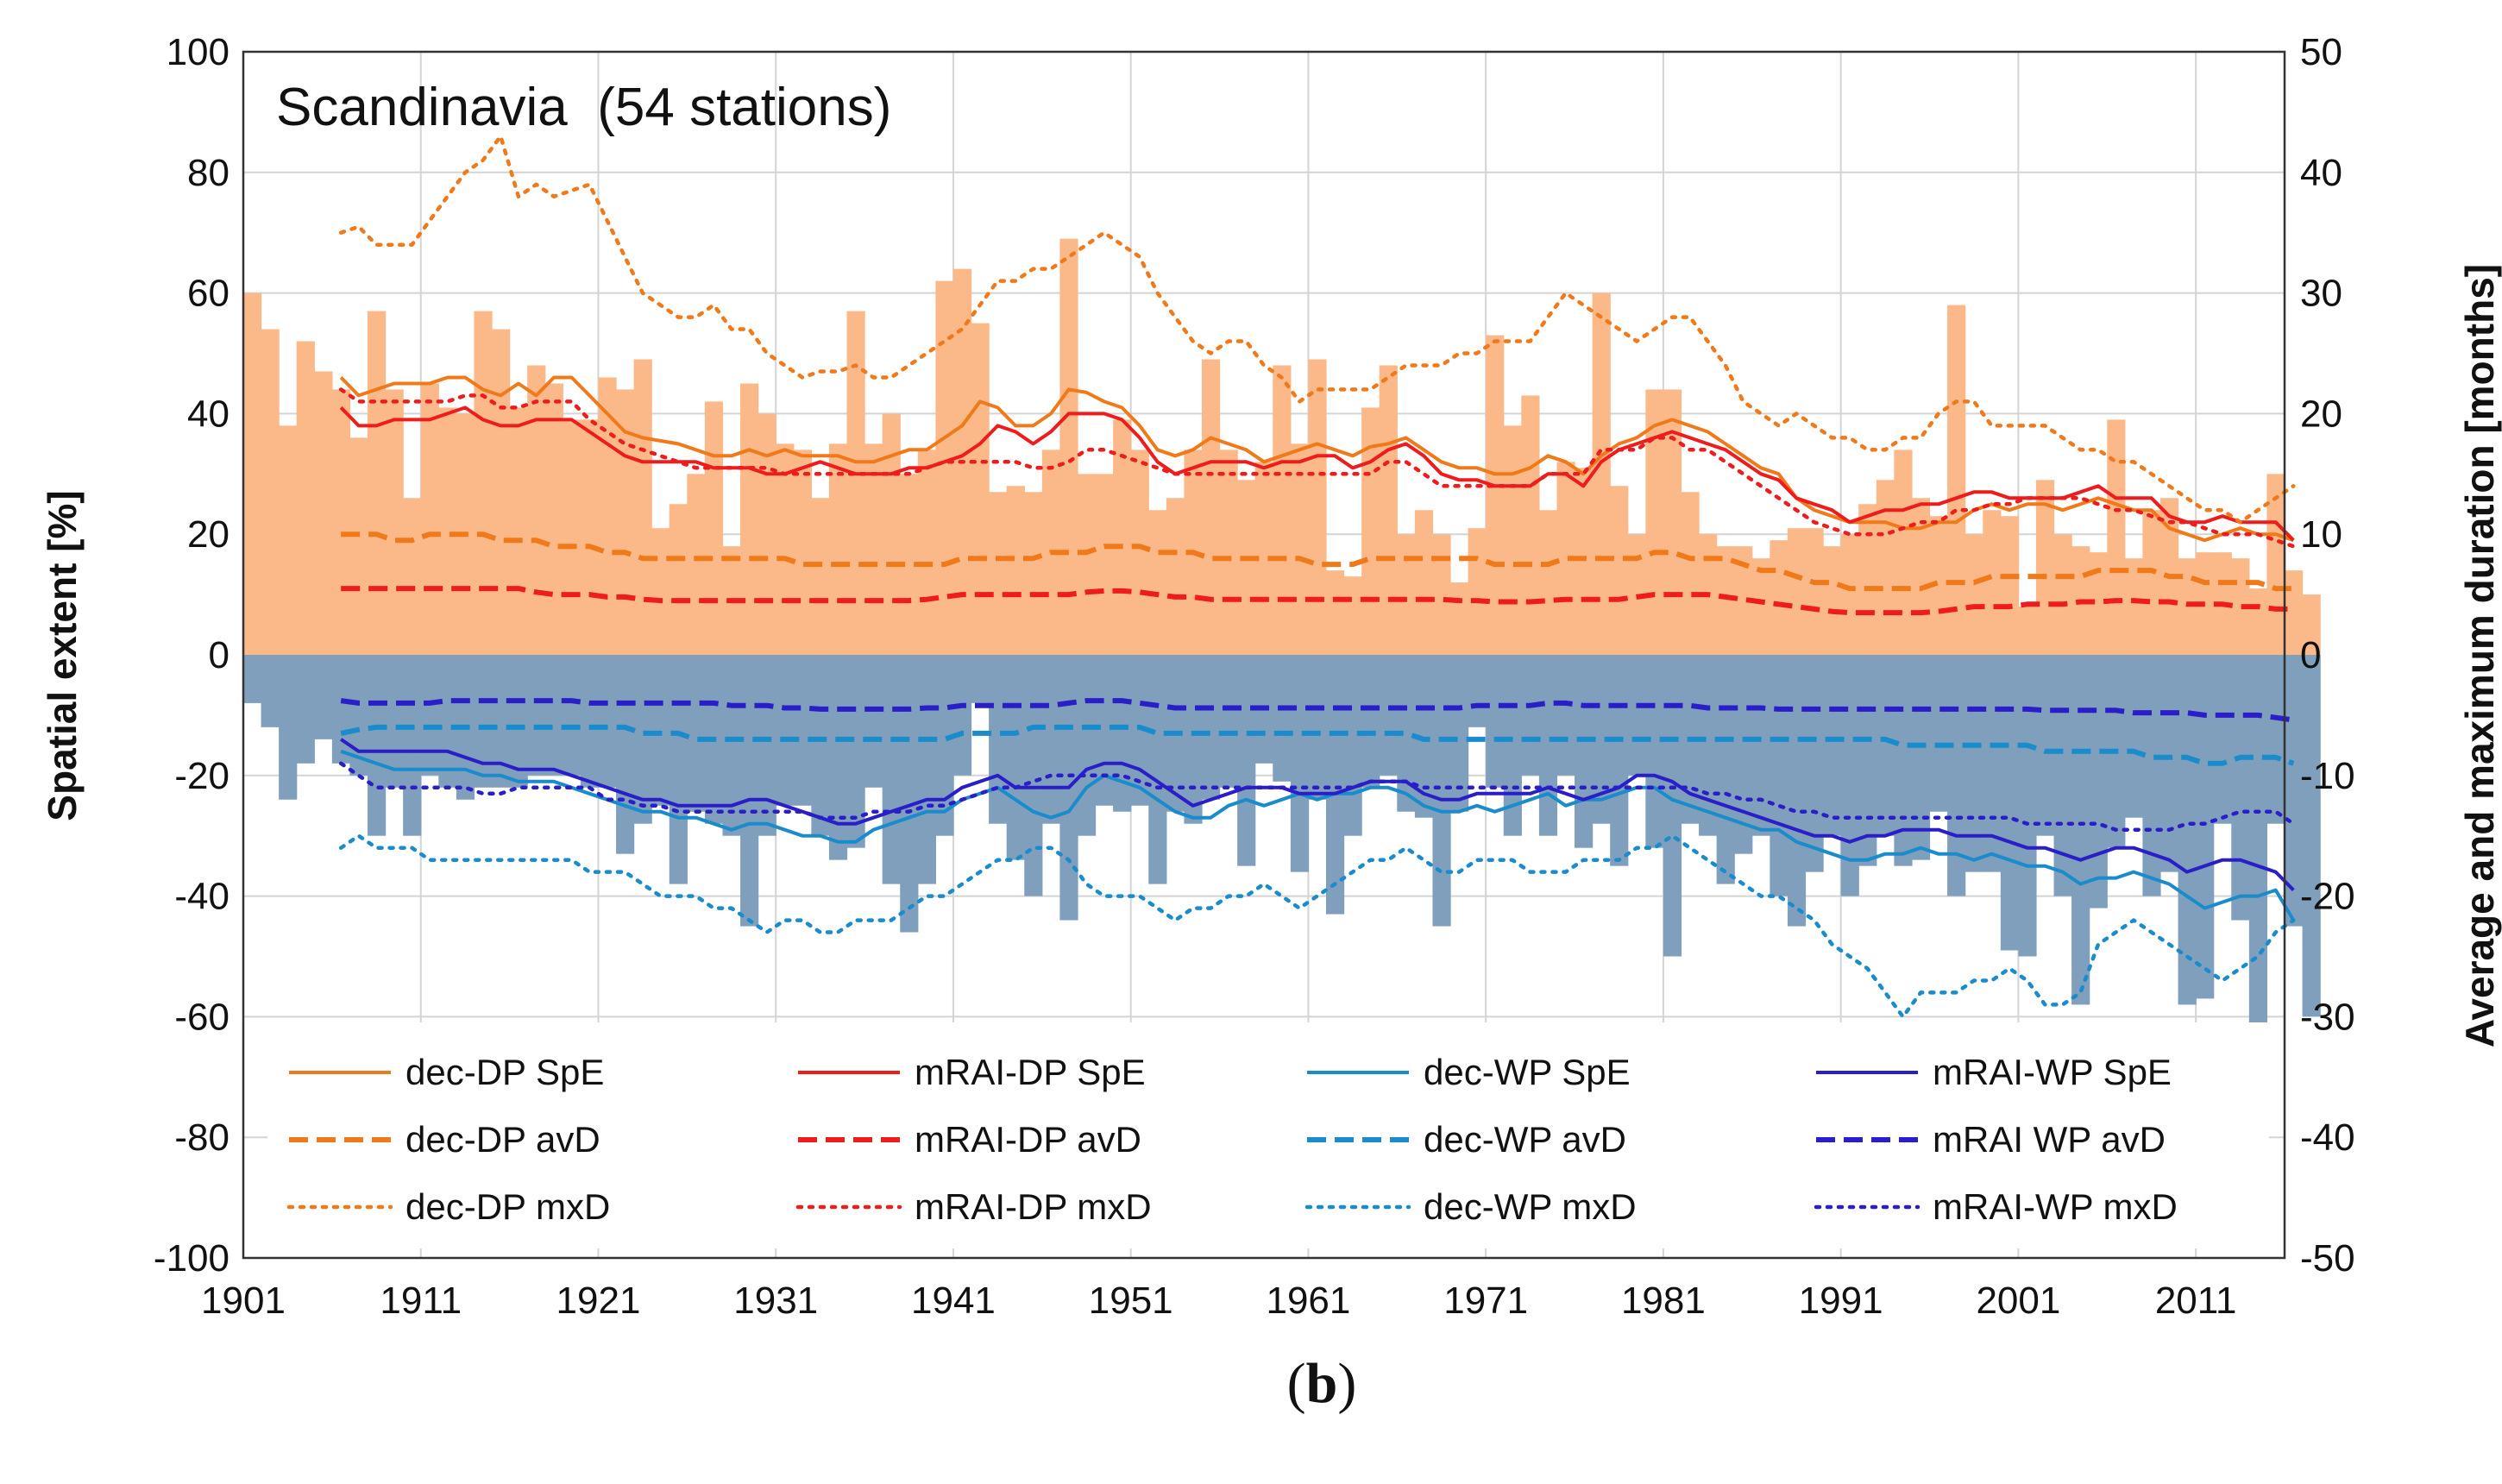 This screenshot has width=2502, height=1484. Describe the element at coordinates (1317, 815) in the screenshot. I see `series-line-mrai-wp-spe` at that location.